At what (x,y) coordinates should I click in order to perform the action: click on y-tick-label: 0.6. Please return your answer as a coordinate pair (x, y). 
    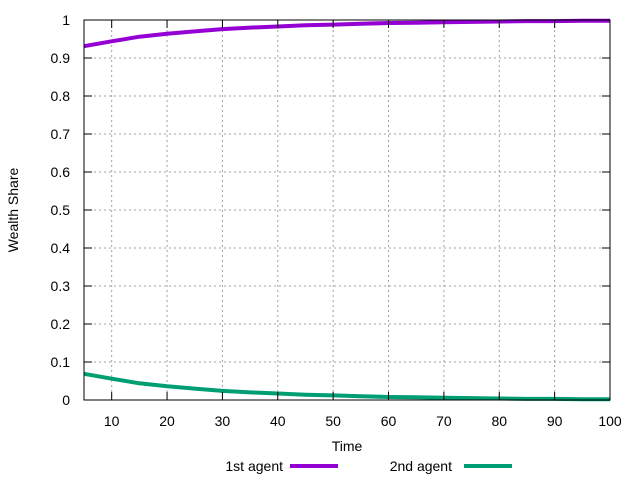
    Looking at the image, I should click on (61, 172).